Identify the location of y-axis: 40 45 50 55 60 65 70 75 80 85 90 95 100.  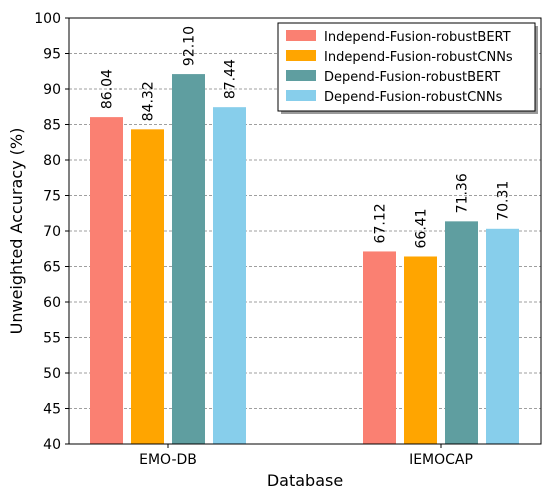
(51, 232).